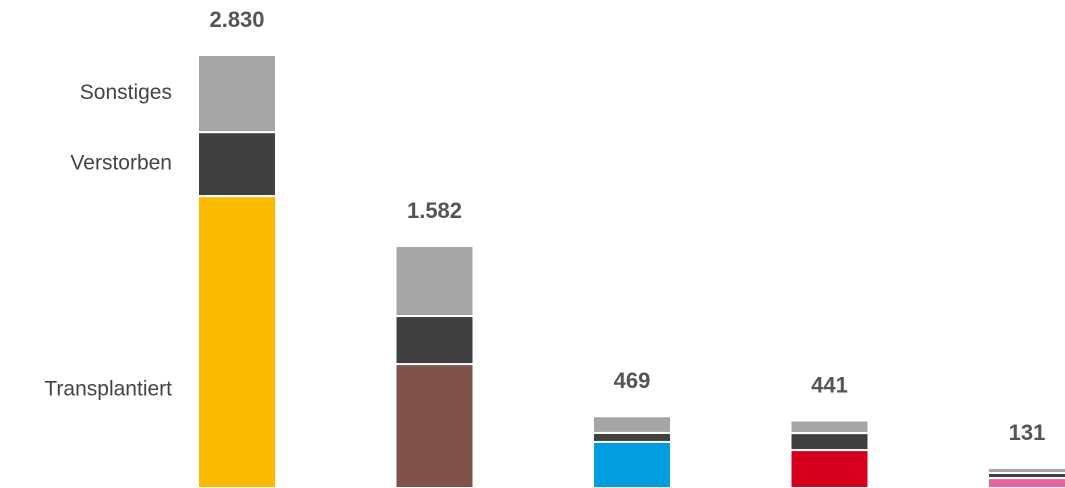 The height and width of the screenshot is (488, 1065). Describe the element at coordinates (108, 389) in the screenshot. I see `segment-label: Transplantiert` at that location.